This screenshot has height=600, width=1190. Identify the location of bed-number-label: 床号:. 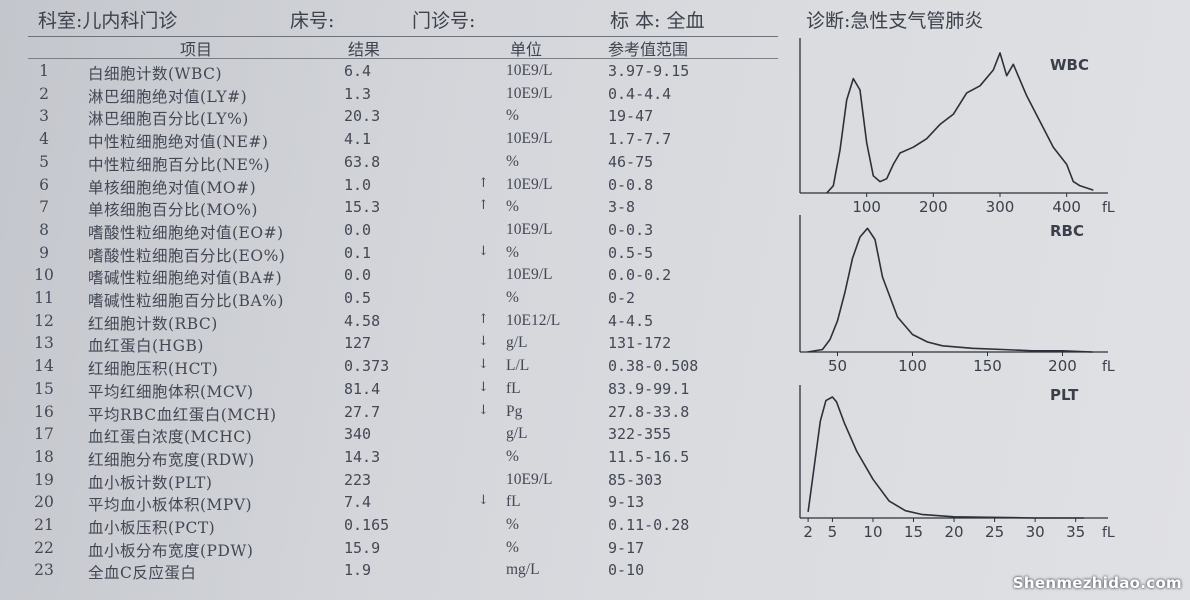
(312, 21).